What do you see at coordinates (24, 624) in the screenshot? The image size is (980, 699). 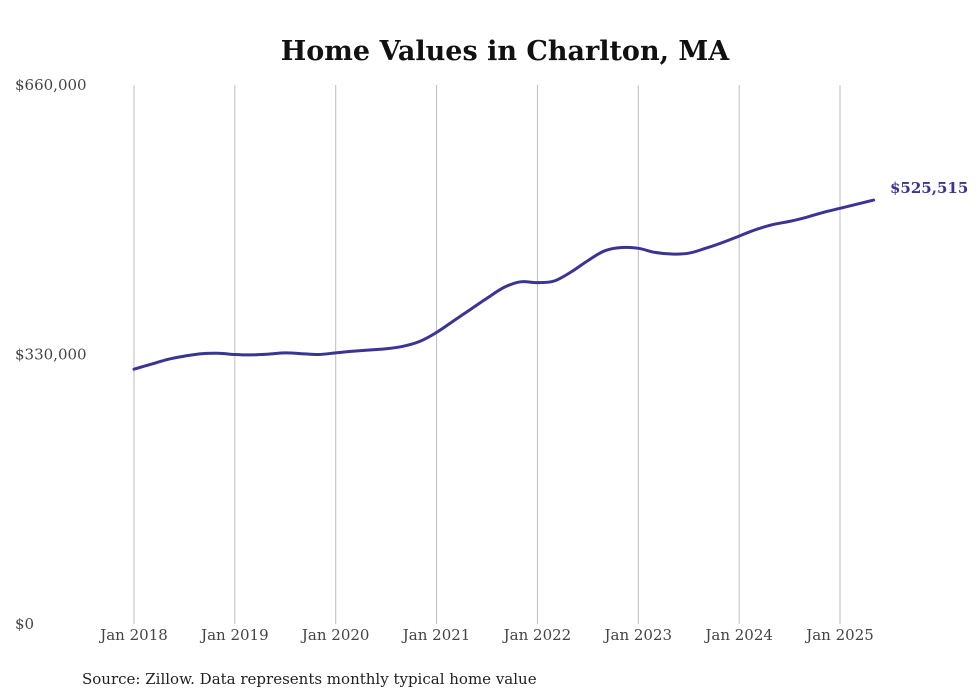 I see `y-tick-label: $0` at bounding box center [24, 624].